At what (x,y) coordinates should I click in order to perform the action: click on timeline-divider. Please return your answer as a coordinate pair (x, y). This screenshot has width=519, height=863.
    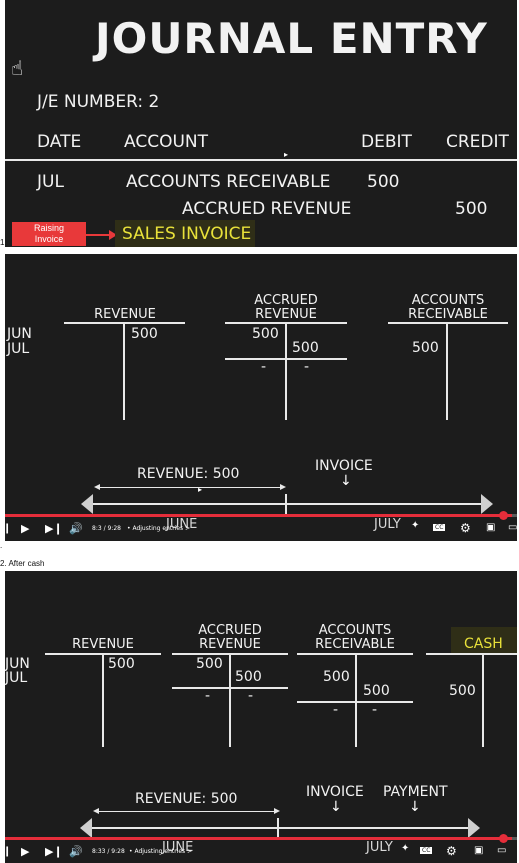
    Looking at the image, I should click on (286, 504).